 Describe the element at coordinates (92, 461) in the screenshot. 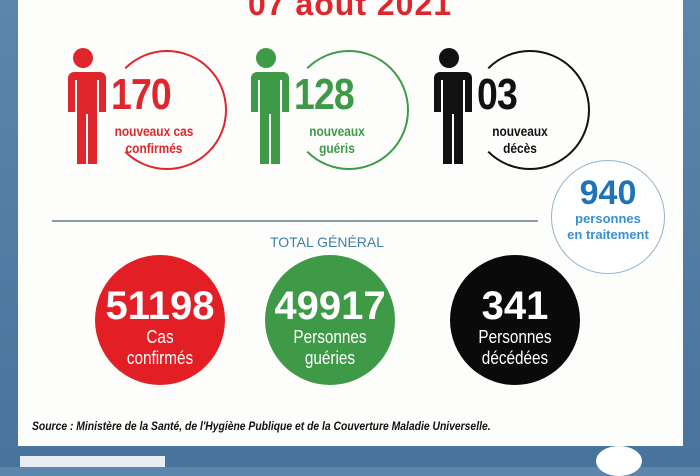

I see `footer-tag` at that location.